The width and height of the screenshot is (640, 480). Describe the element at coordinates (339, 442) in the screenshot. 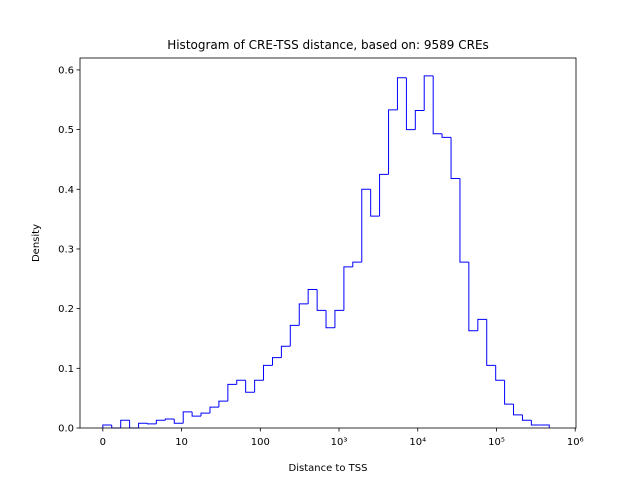

I see `x-tick-label: 10³` at that location.